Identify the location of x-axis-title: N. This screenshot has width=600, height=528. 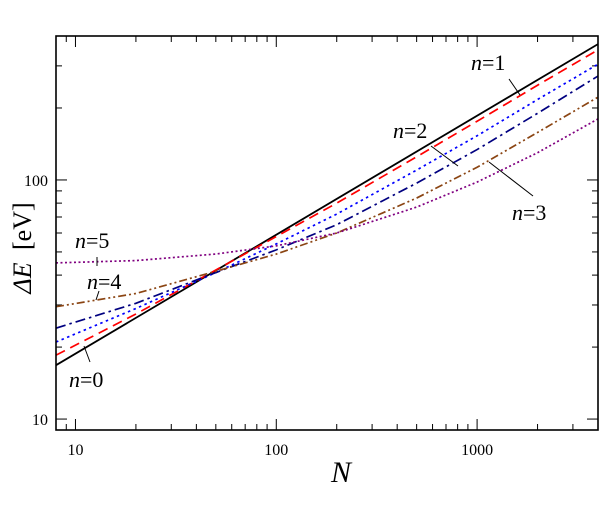
(341, 472).